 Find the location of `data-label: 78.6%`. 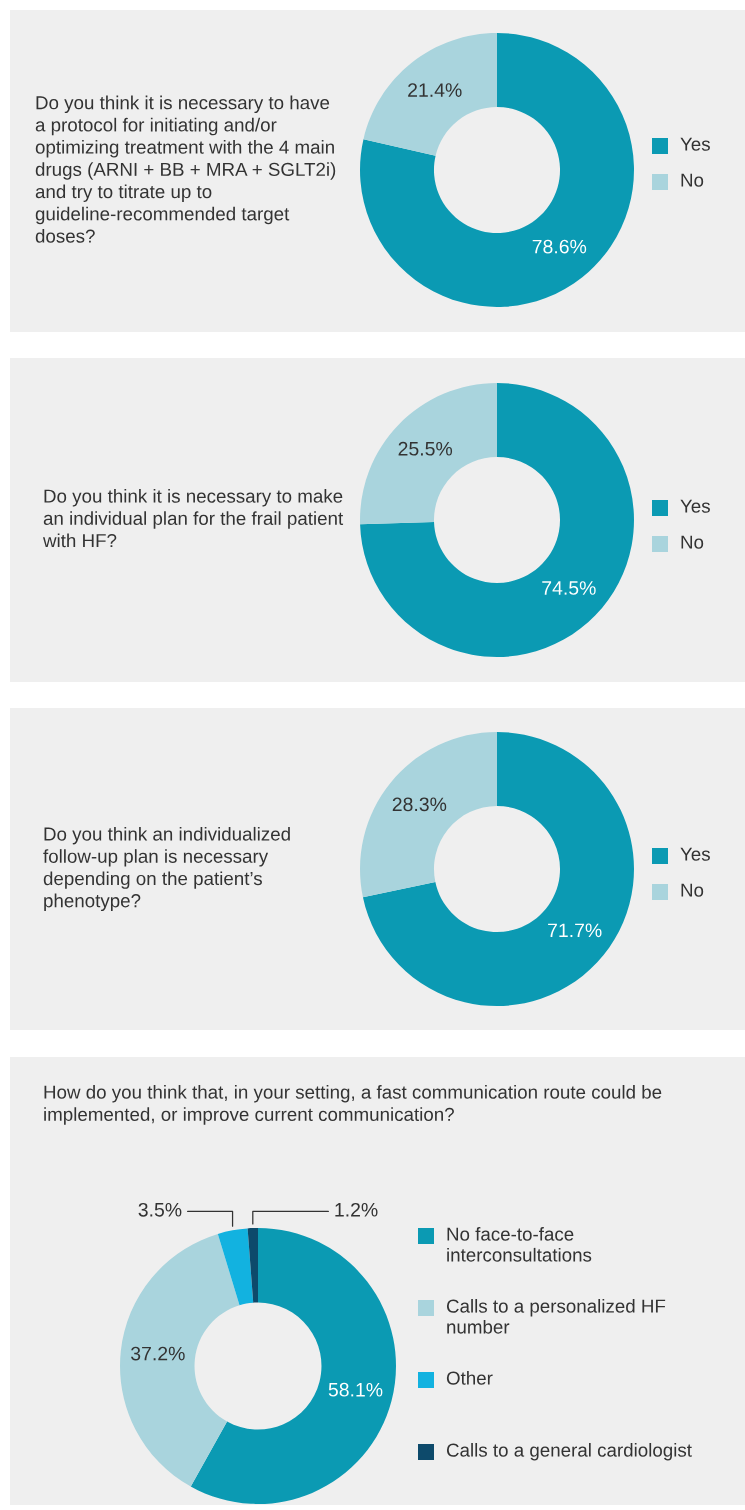

data-label: 78.6% is located at coordinates (559, 246).